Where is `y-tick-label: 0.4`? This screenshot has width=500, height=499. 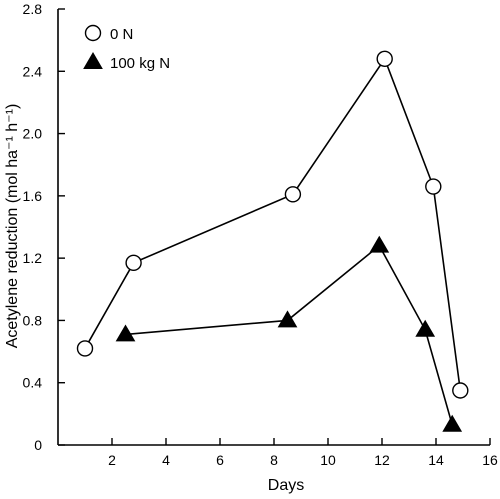 y-tick-label: 0.4 is located at coordinates (33, 383).